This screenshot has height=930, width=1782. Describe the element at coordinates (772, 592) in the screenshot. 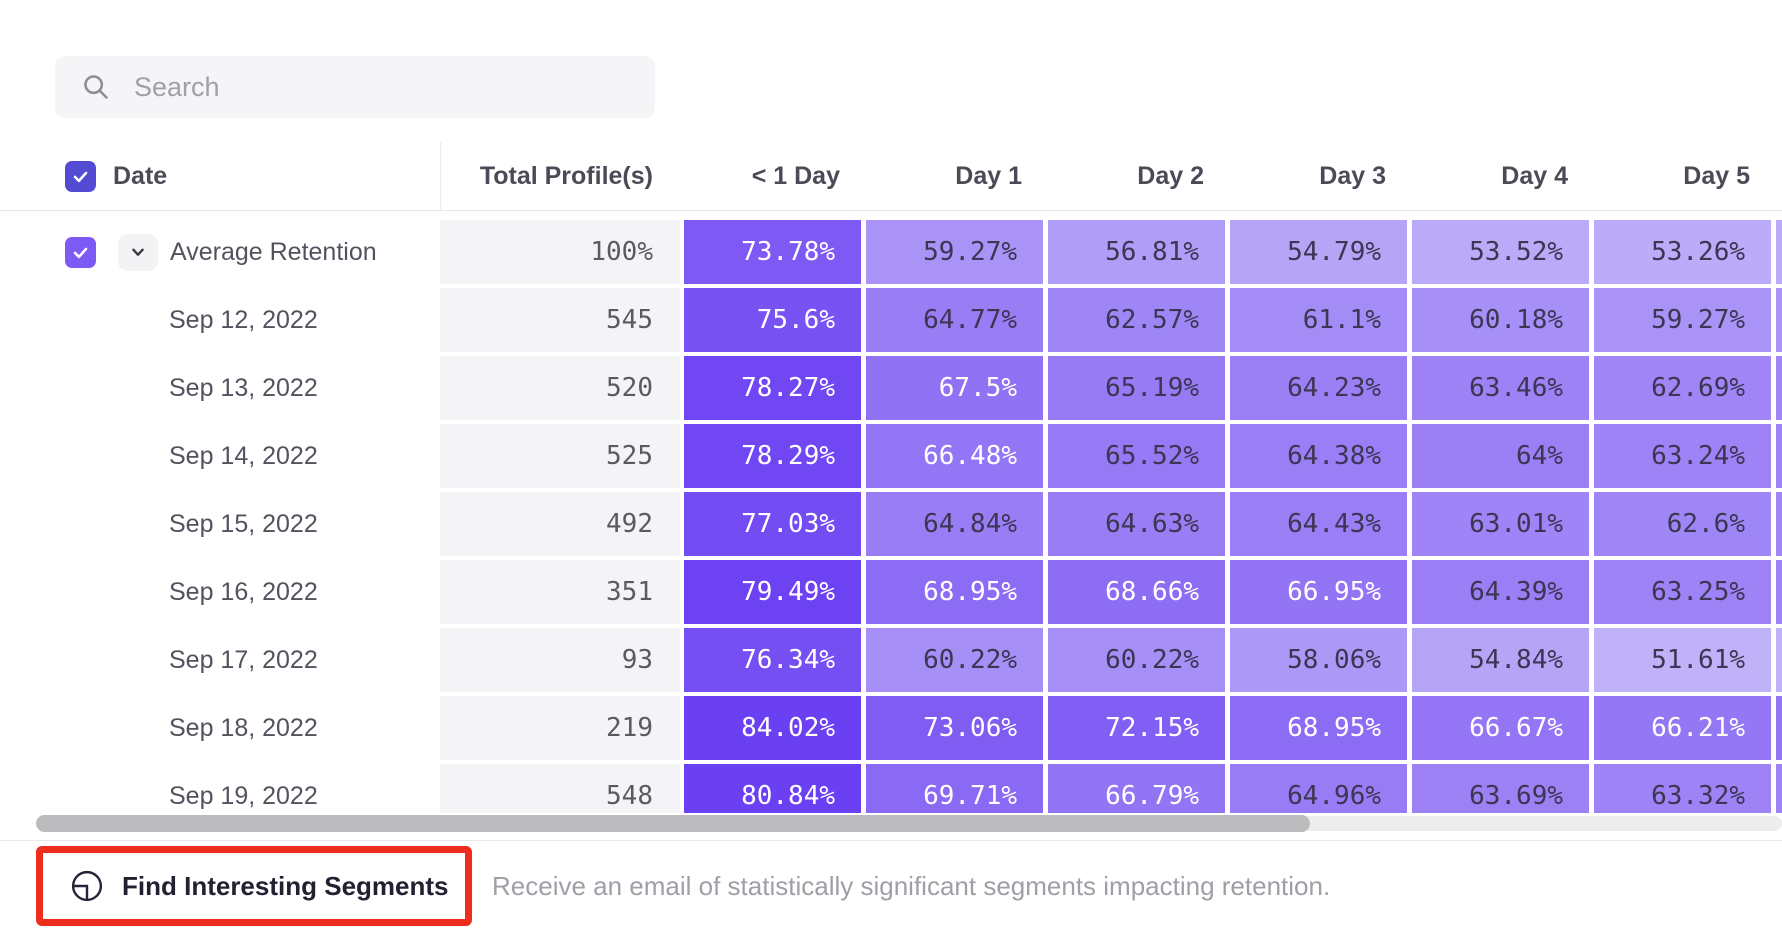

I see `retention-cell: 79.49%` at that location.